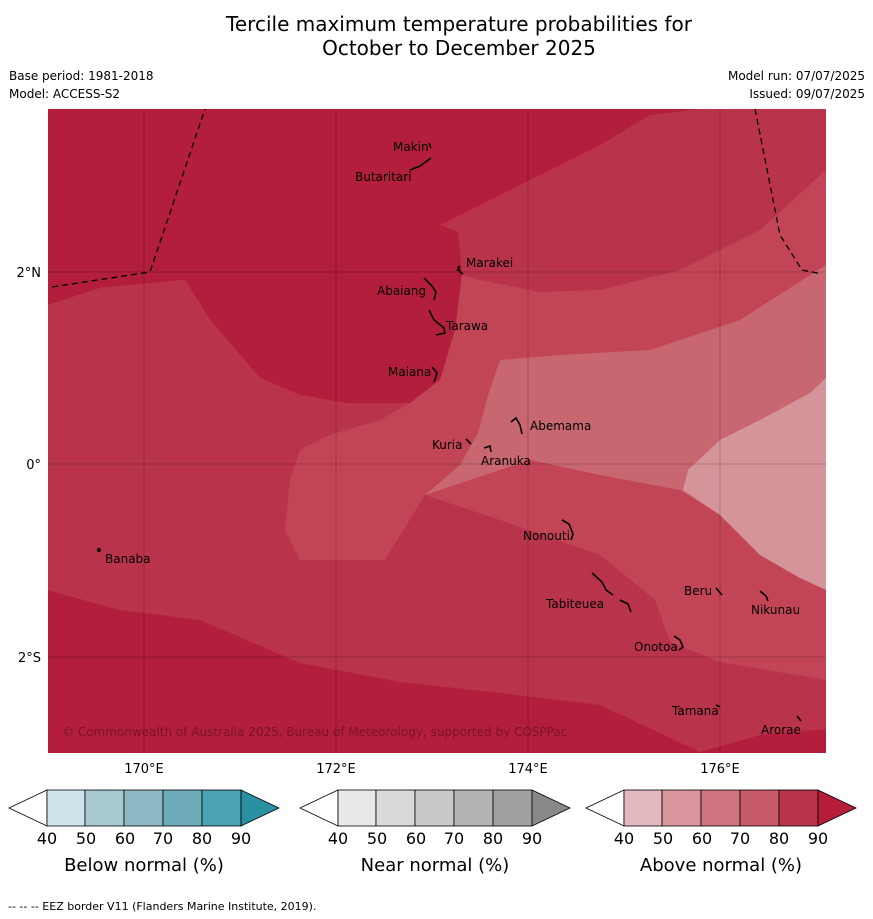 The image size is (873, 919). Describe the element at coordinates (611, 592) in the screenshot. I see `island-tabiteuea-shape` at that location.